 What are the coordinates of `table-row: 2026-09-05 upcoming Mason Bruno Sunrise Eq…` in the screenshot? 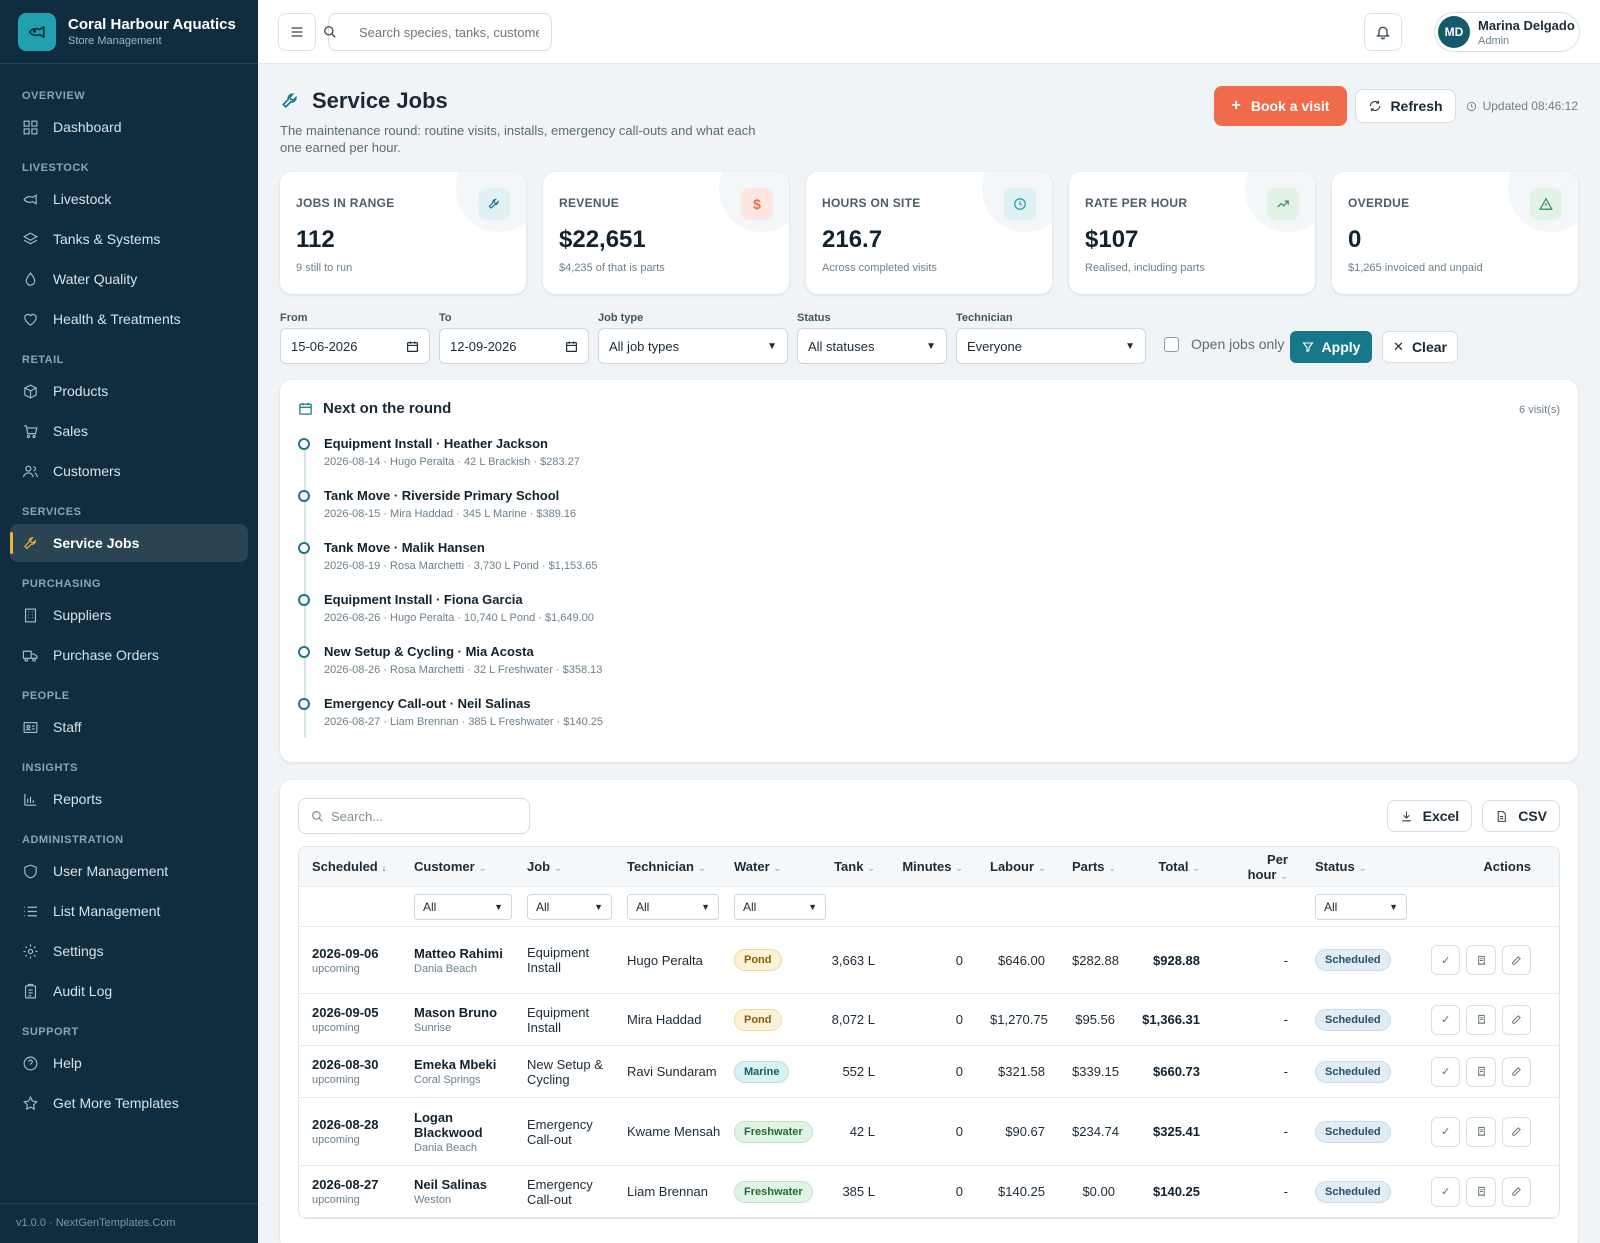 It's located at (929, 1020).